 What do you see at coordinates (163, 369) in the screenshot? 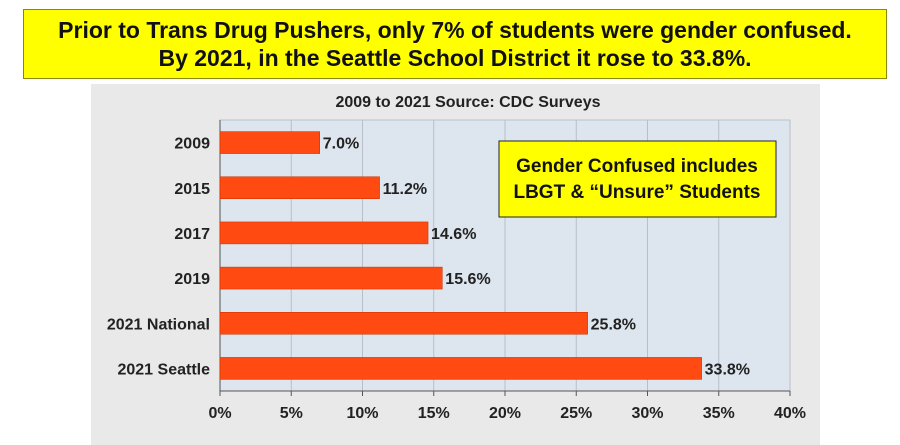
I see `y-category-label: 2021 Seattle` at bounding box center [163, 369].